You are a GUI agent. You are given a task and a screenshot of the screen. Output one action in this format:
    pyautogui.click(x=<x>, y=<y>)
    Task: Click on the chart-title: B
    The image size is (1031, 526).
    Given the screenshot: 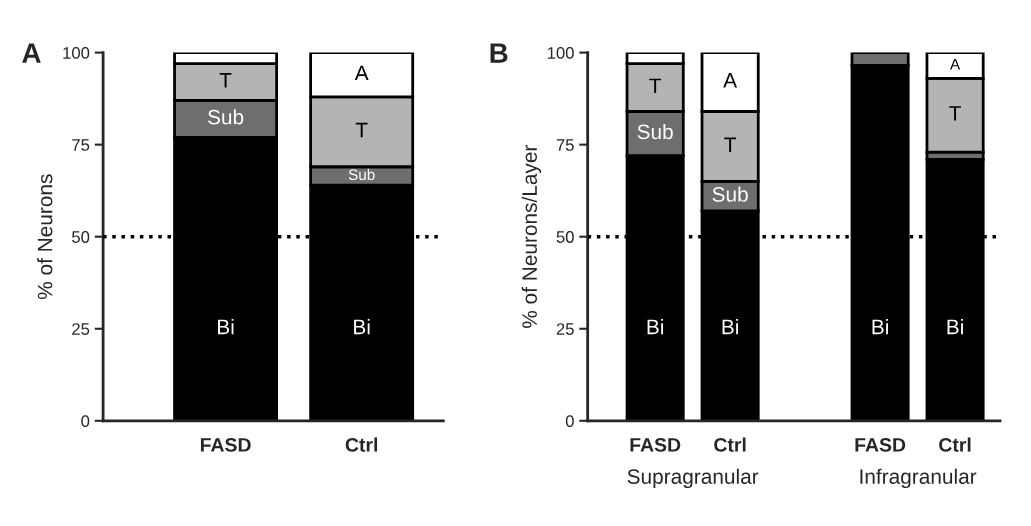 What is the action you would take?
    pyautogui.click(x=499, y=53)
    